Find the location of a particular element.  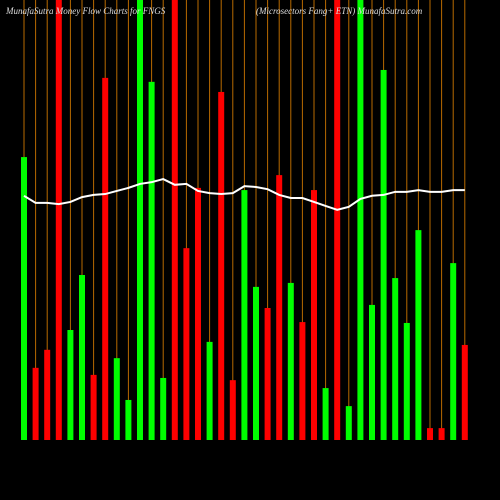

money-flow-line is located at coordinates (244, 194).